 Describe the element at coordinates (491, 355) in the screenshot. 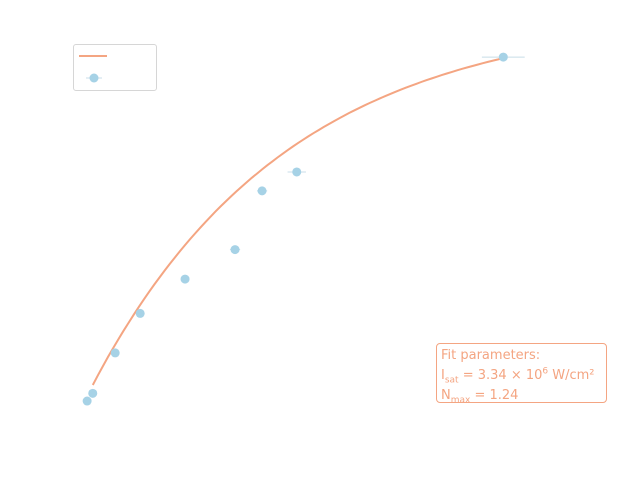

I see `fit-parameters-heading: Fit parameters:` at that location.